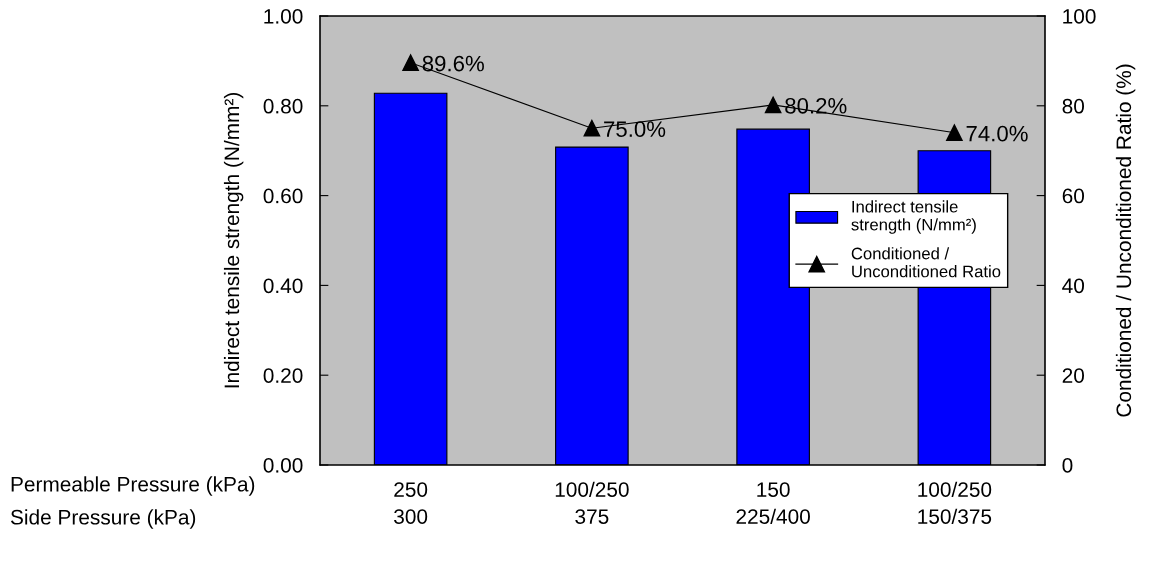 The image size is (1160, 562). Describe the element at coordinates (1073, 286) in the screenshot. I see `y2-tick-label: 40` at that location.